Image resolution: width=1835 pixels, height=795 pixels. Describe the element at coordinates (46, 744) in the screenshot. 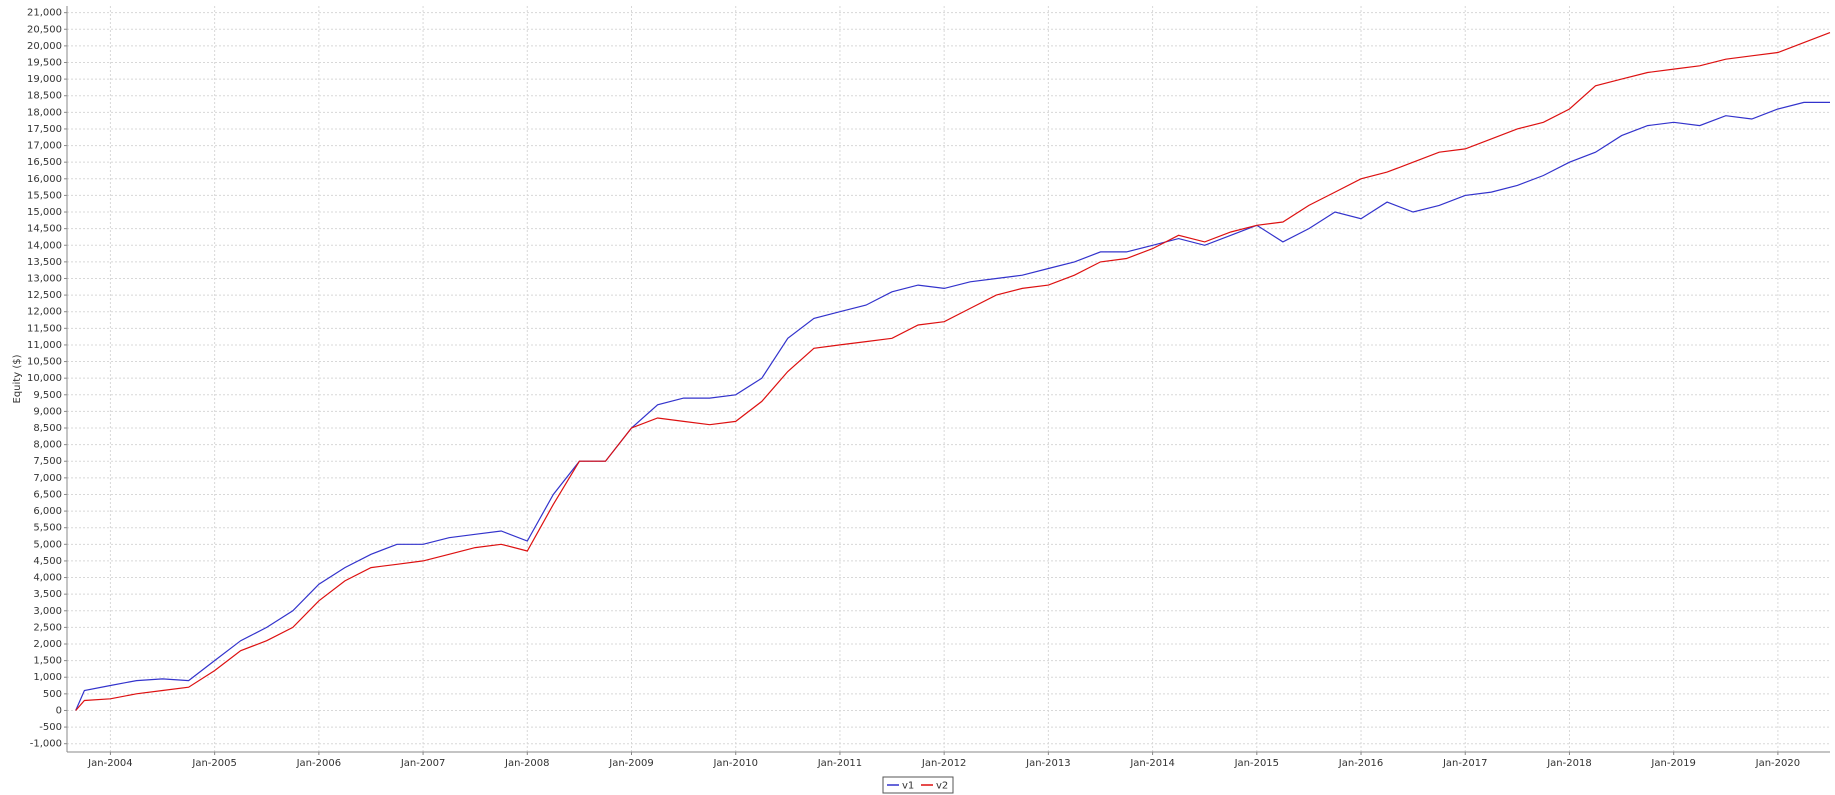

I see `y-tick-label: -1,000` at that location.